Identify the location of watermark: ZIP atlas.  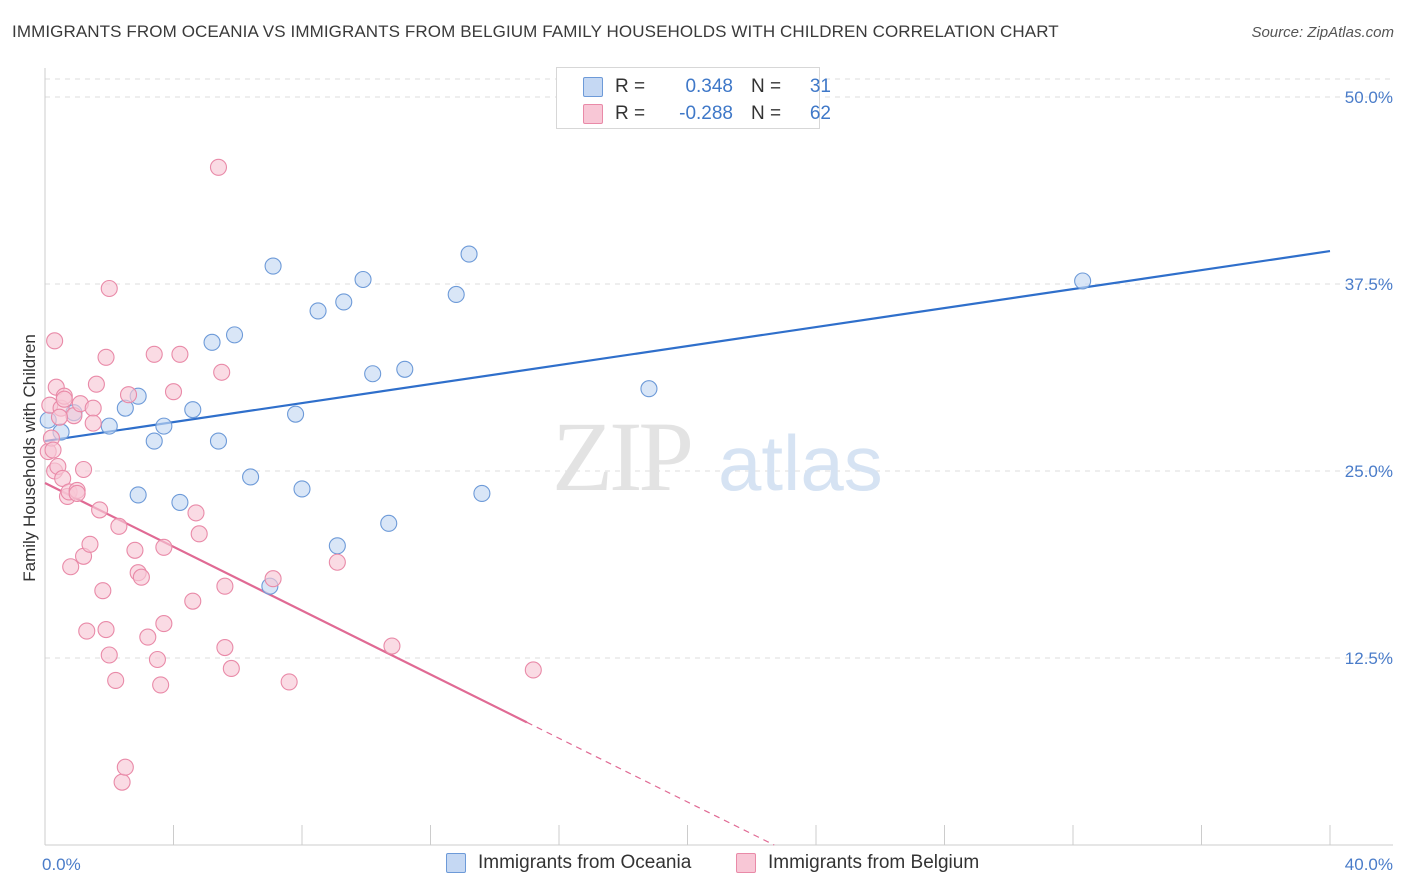
(717, 456).